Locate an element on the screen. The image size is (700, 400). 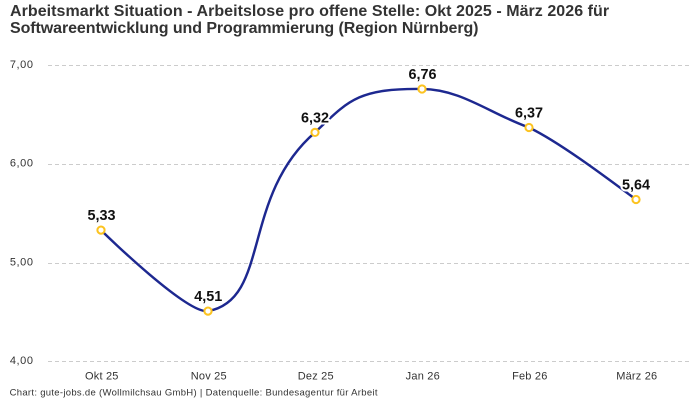
svg-text: 6,37 is located at coordinates (529, 113).